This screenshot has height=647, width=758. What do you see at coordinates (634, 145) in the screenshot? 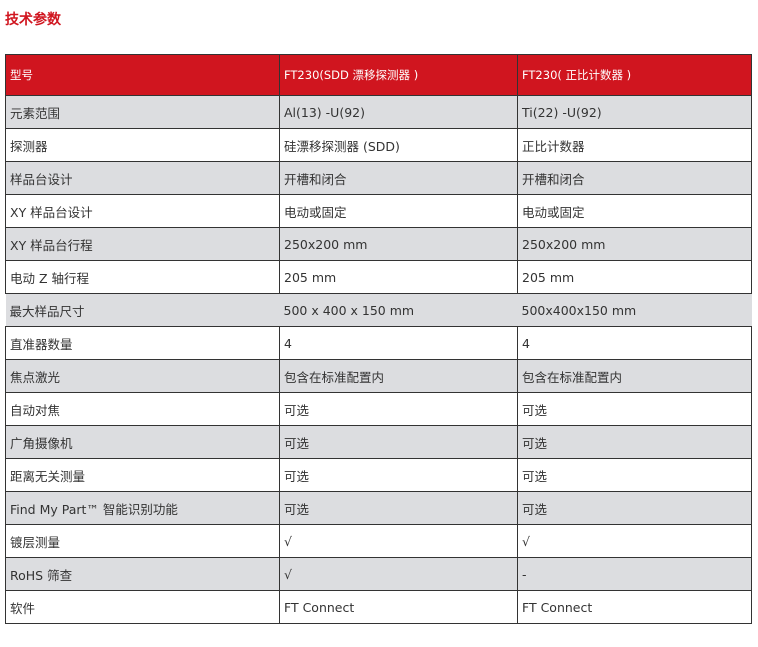
I see `row-value: 正比计数器` at bounding box center [634, 145].